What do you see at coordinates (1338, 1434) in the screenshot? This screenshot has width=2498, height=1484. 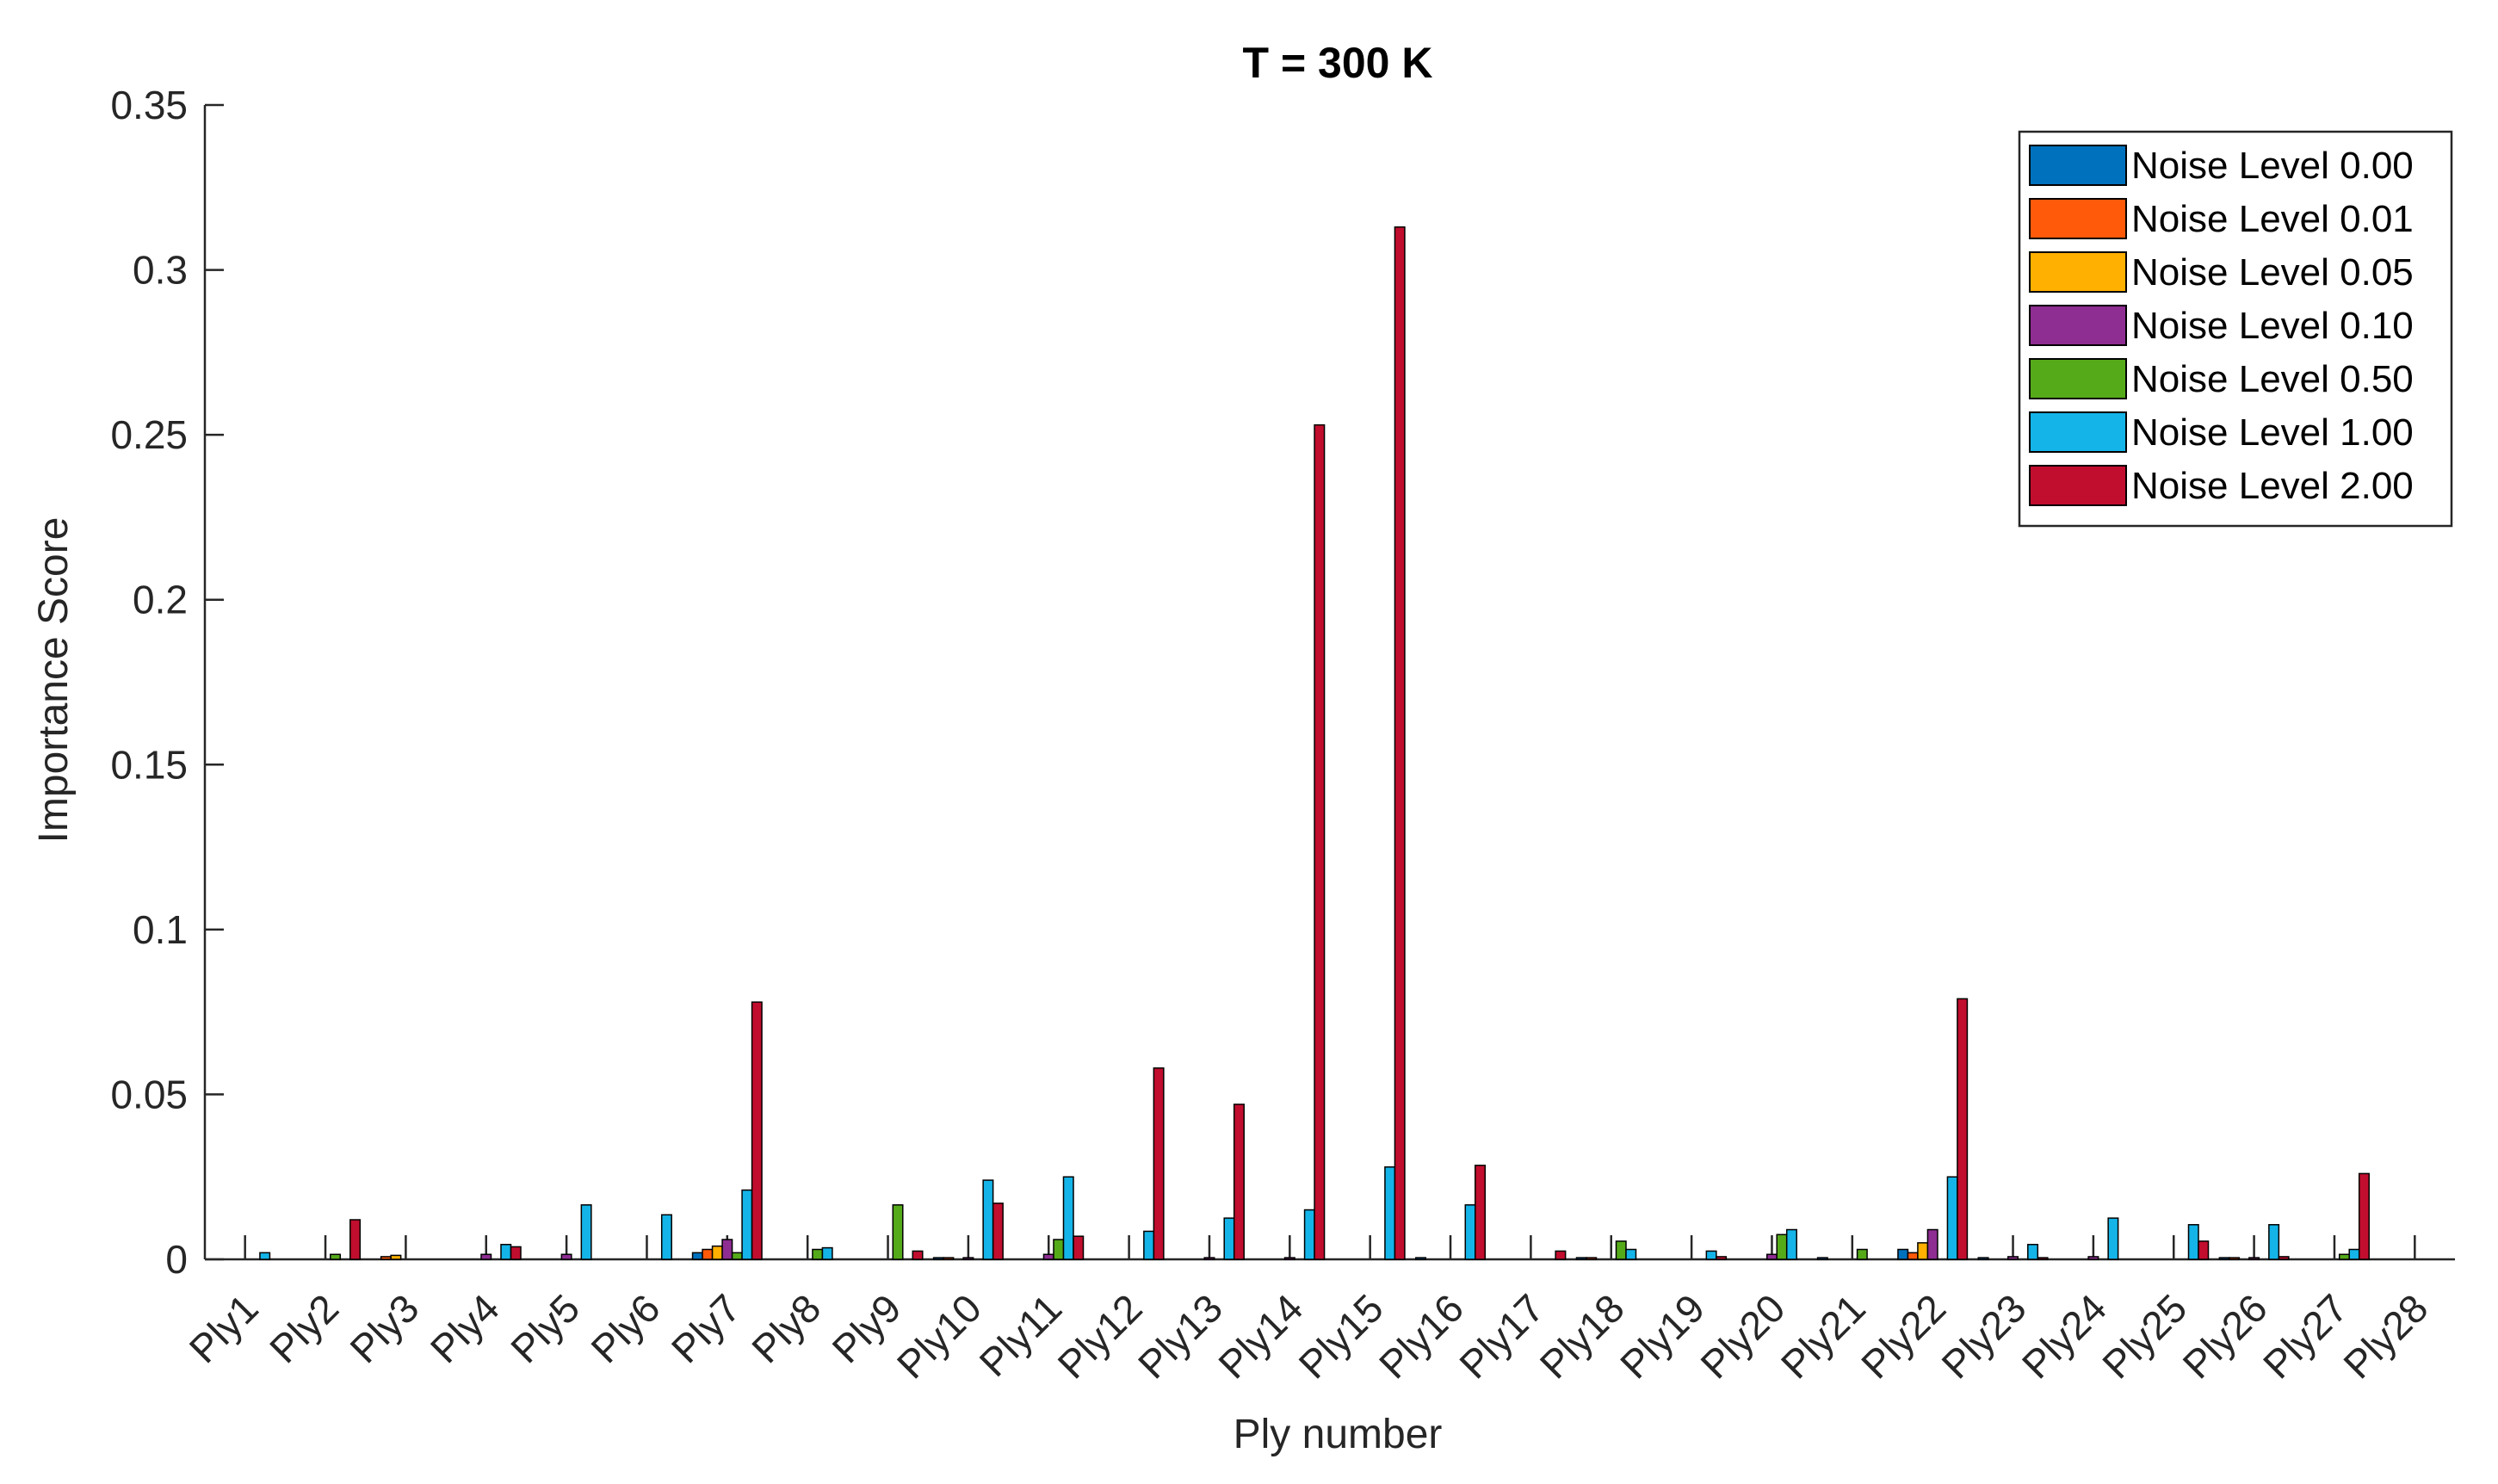 I see `x-axis-label: Ply number` at bounding box center [1338, 1434].